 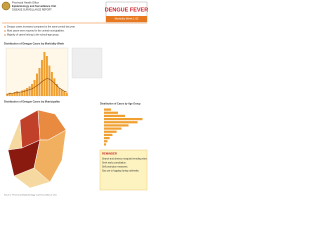 What do you see at coordinates (126, 10) in the screenshot?
I see `disease: DENGUE FEVER` at bounding box center [126, 10].